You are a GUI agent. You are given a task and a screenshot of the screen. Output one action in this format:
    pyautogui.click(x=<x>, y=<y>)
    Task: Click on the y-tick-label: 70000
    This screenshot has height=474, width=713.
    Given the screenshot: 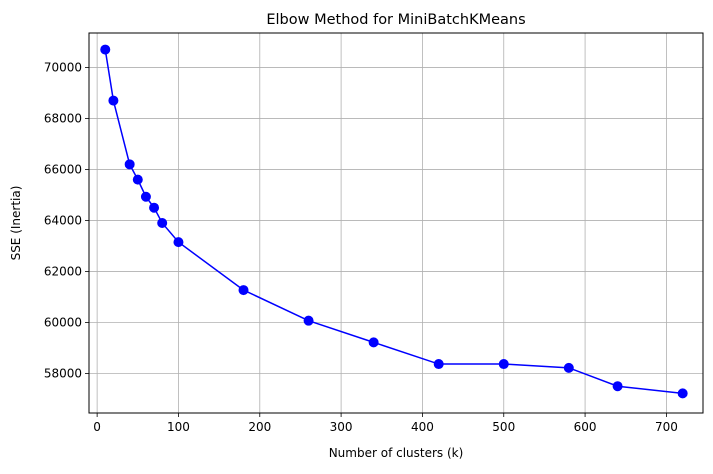 What is the action you would take?
    pyautogui.click(x=63, y=67)
    